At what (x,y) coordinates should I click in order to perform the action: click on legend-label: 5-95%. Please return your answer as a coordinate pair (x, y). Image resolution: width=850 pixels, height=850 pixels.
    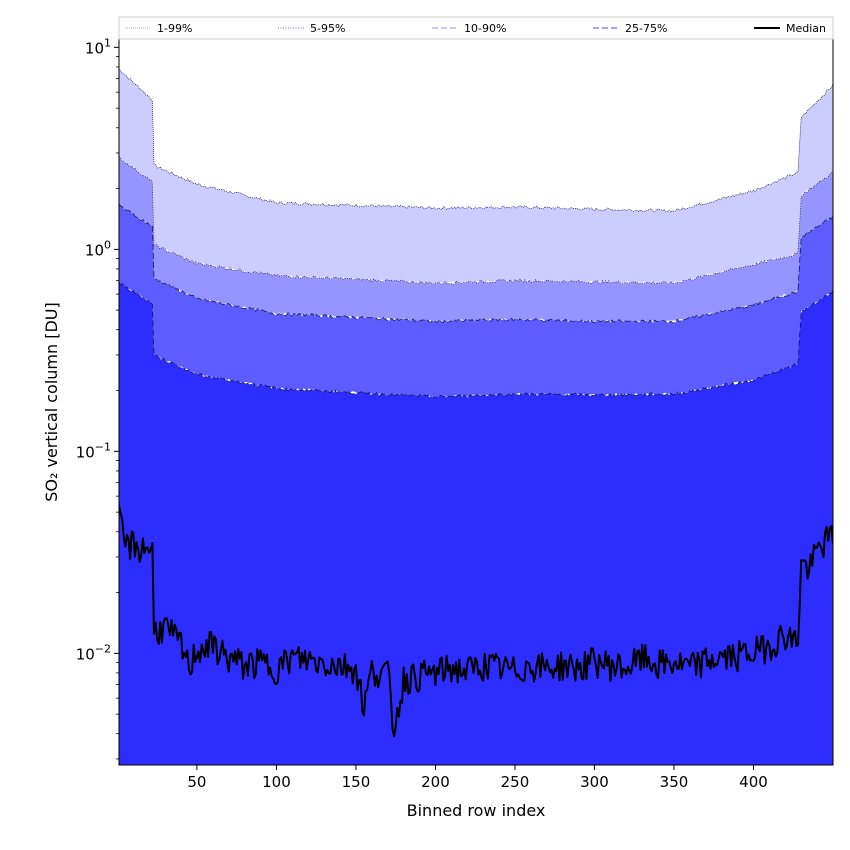
    Looking at the image, I should click on (327, 28).